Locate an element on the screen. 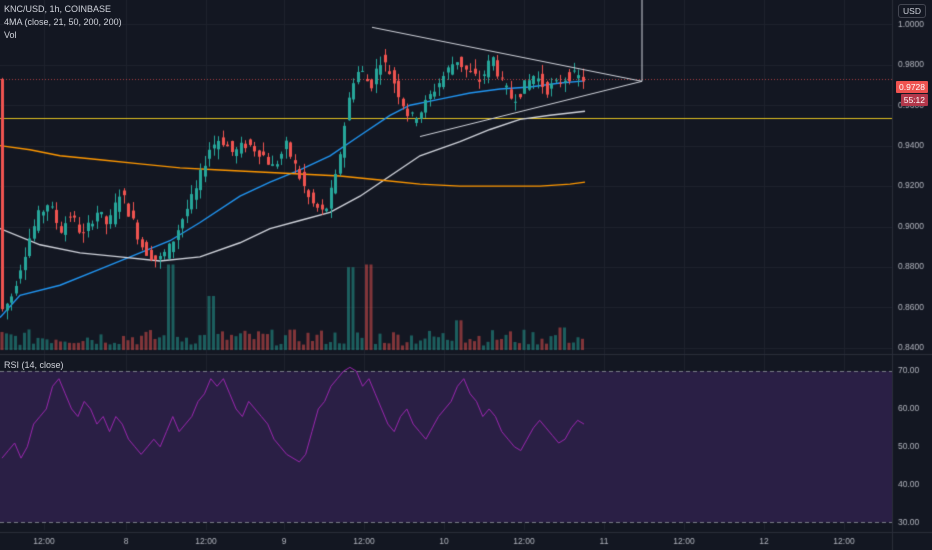  last-price-tag: 0.9728 is located at coordinates (912, 87).